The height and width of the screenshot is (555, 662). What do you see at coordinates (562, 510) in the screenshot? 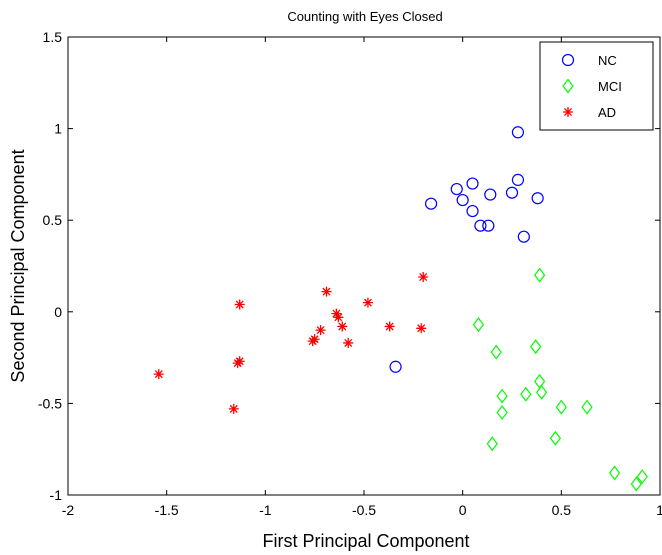
I see `x-tick-label: 0.5` at bounding box center [562, 510].